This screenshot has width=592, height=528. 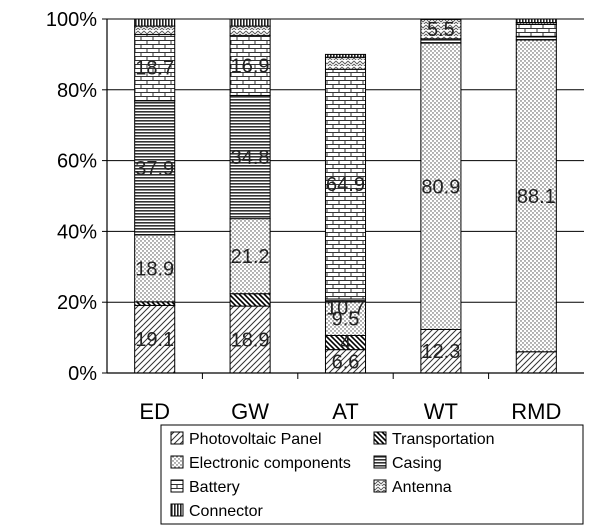 I want to click on x-tick-label: RMD, so click(x=536, y=411).